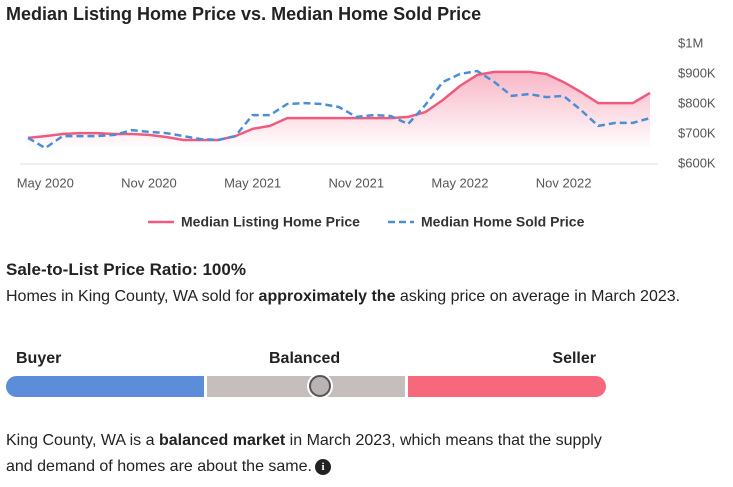  I want to click on x-tick-label: May 2022, so click(459, 182).